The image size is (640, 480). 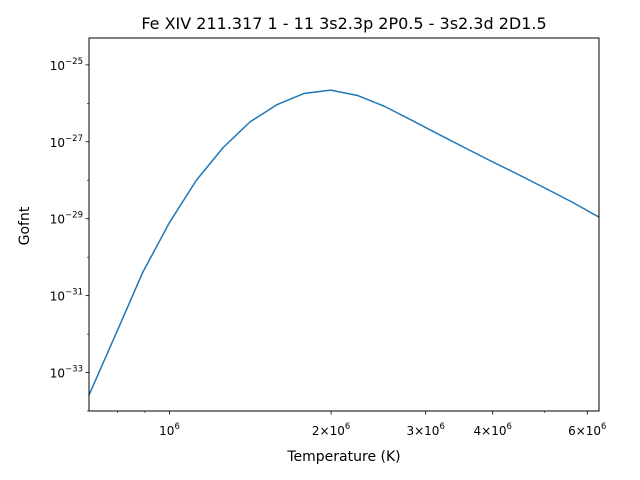 I want to click on y-tick-label: 10−25, so click(x=66, y=65).